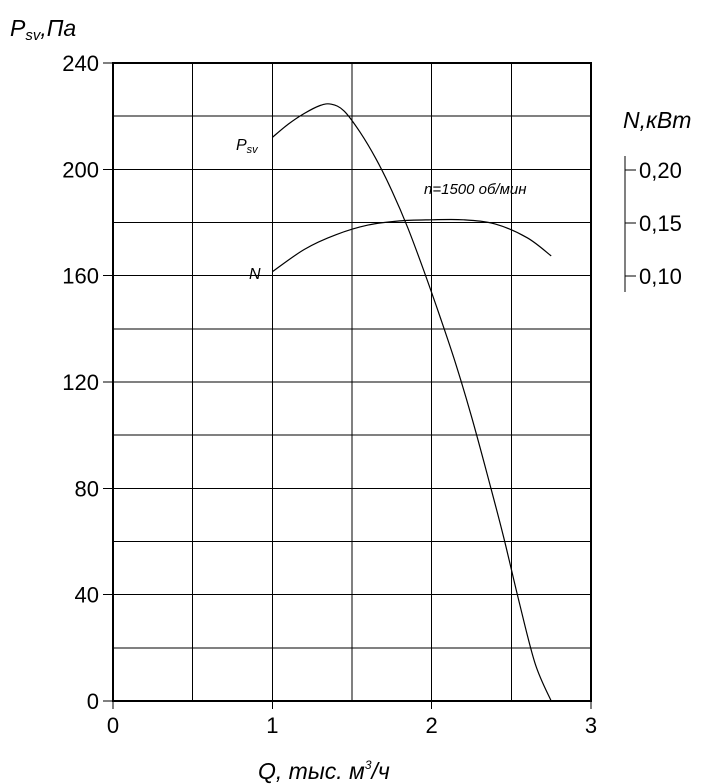 Image resolution: width=712 pixels, height=784 pixels. What do you see at coordinates (80, 382) in the screenshot?
I see `y-tick-label: 120` at bounding box center [80, 382].